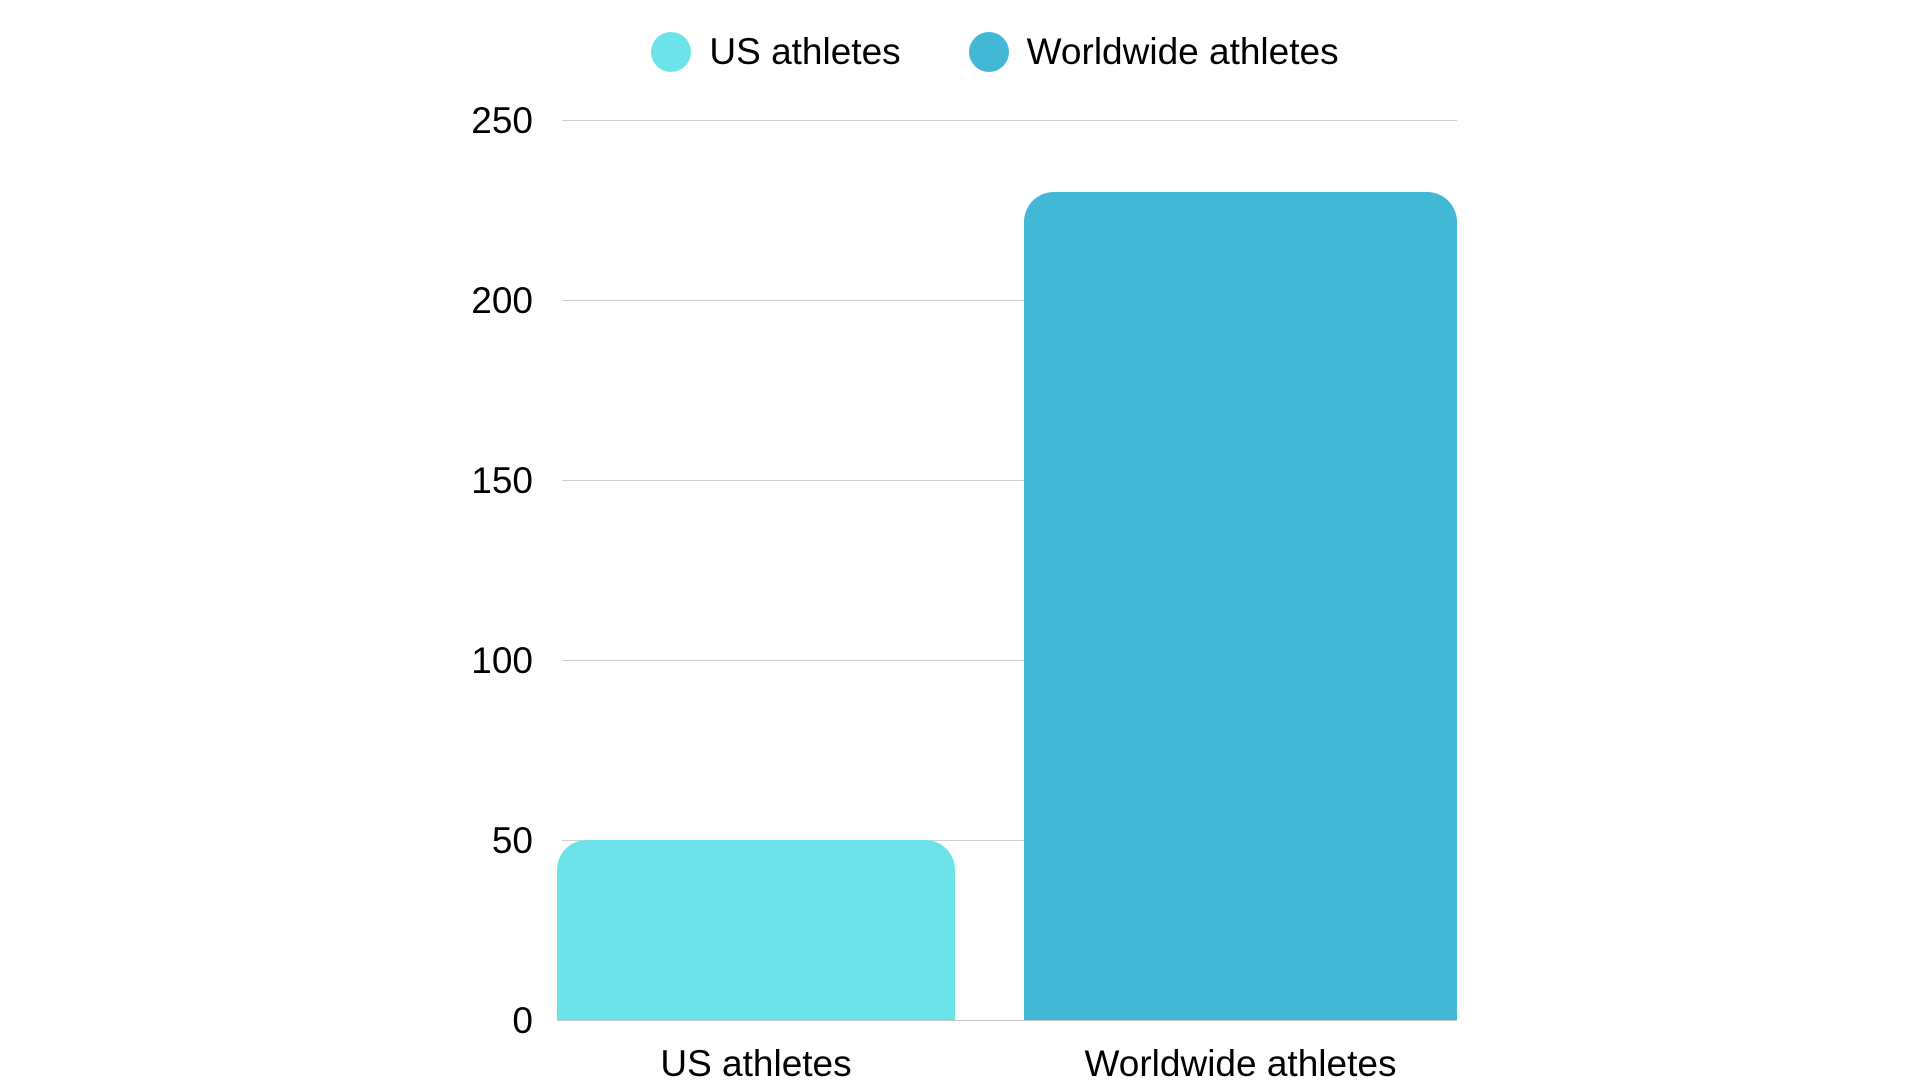  What do you see at coordinates (671, 52) in the screenshot?
I see `legend-swatch-us-icon` at bounding box center [671, 52].